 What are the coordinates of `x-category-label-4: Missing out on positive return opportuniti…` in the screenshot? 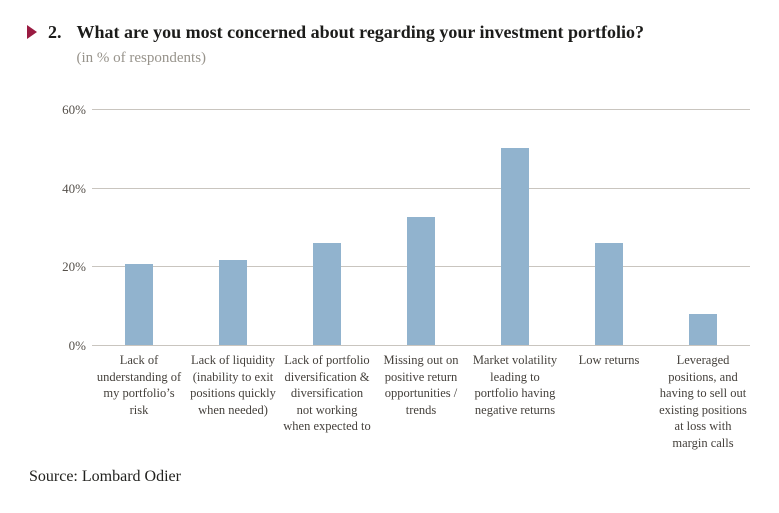 It's located at (421, 385).